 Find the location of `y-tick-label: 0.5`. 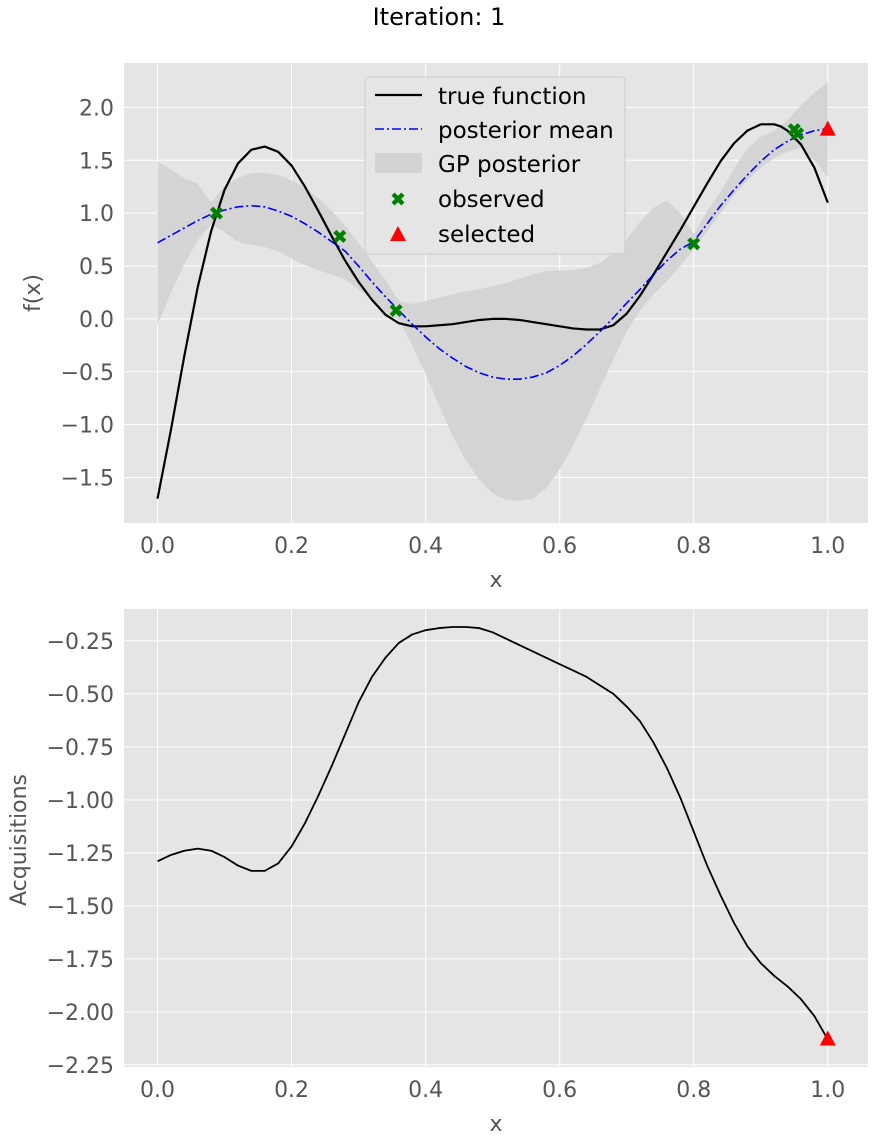

y-tick-label: 0.5 is located at coordinates (96, 267).